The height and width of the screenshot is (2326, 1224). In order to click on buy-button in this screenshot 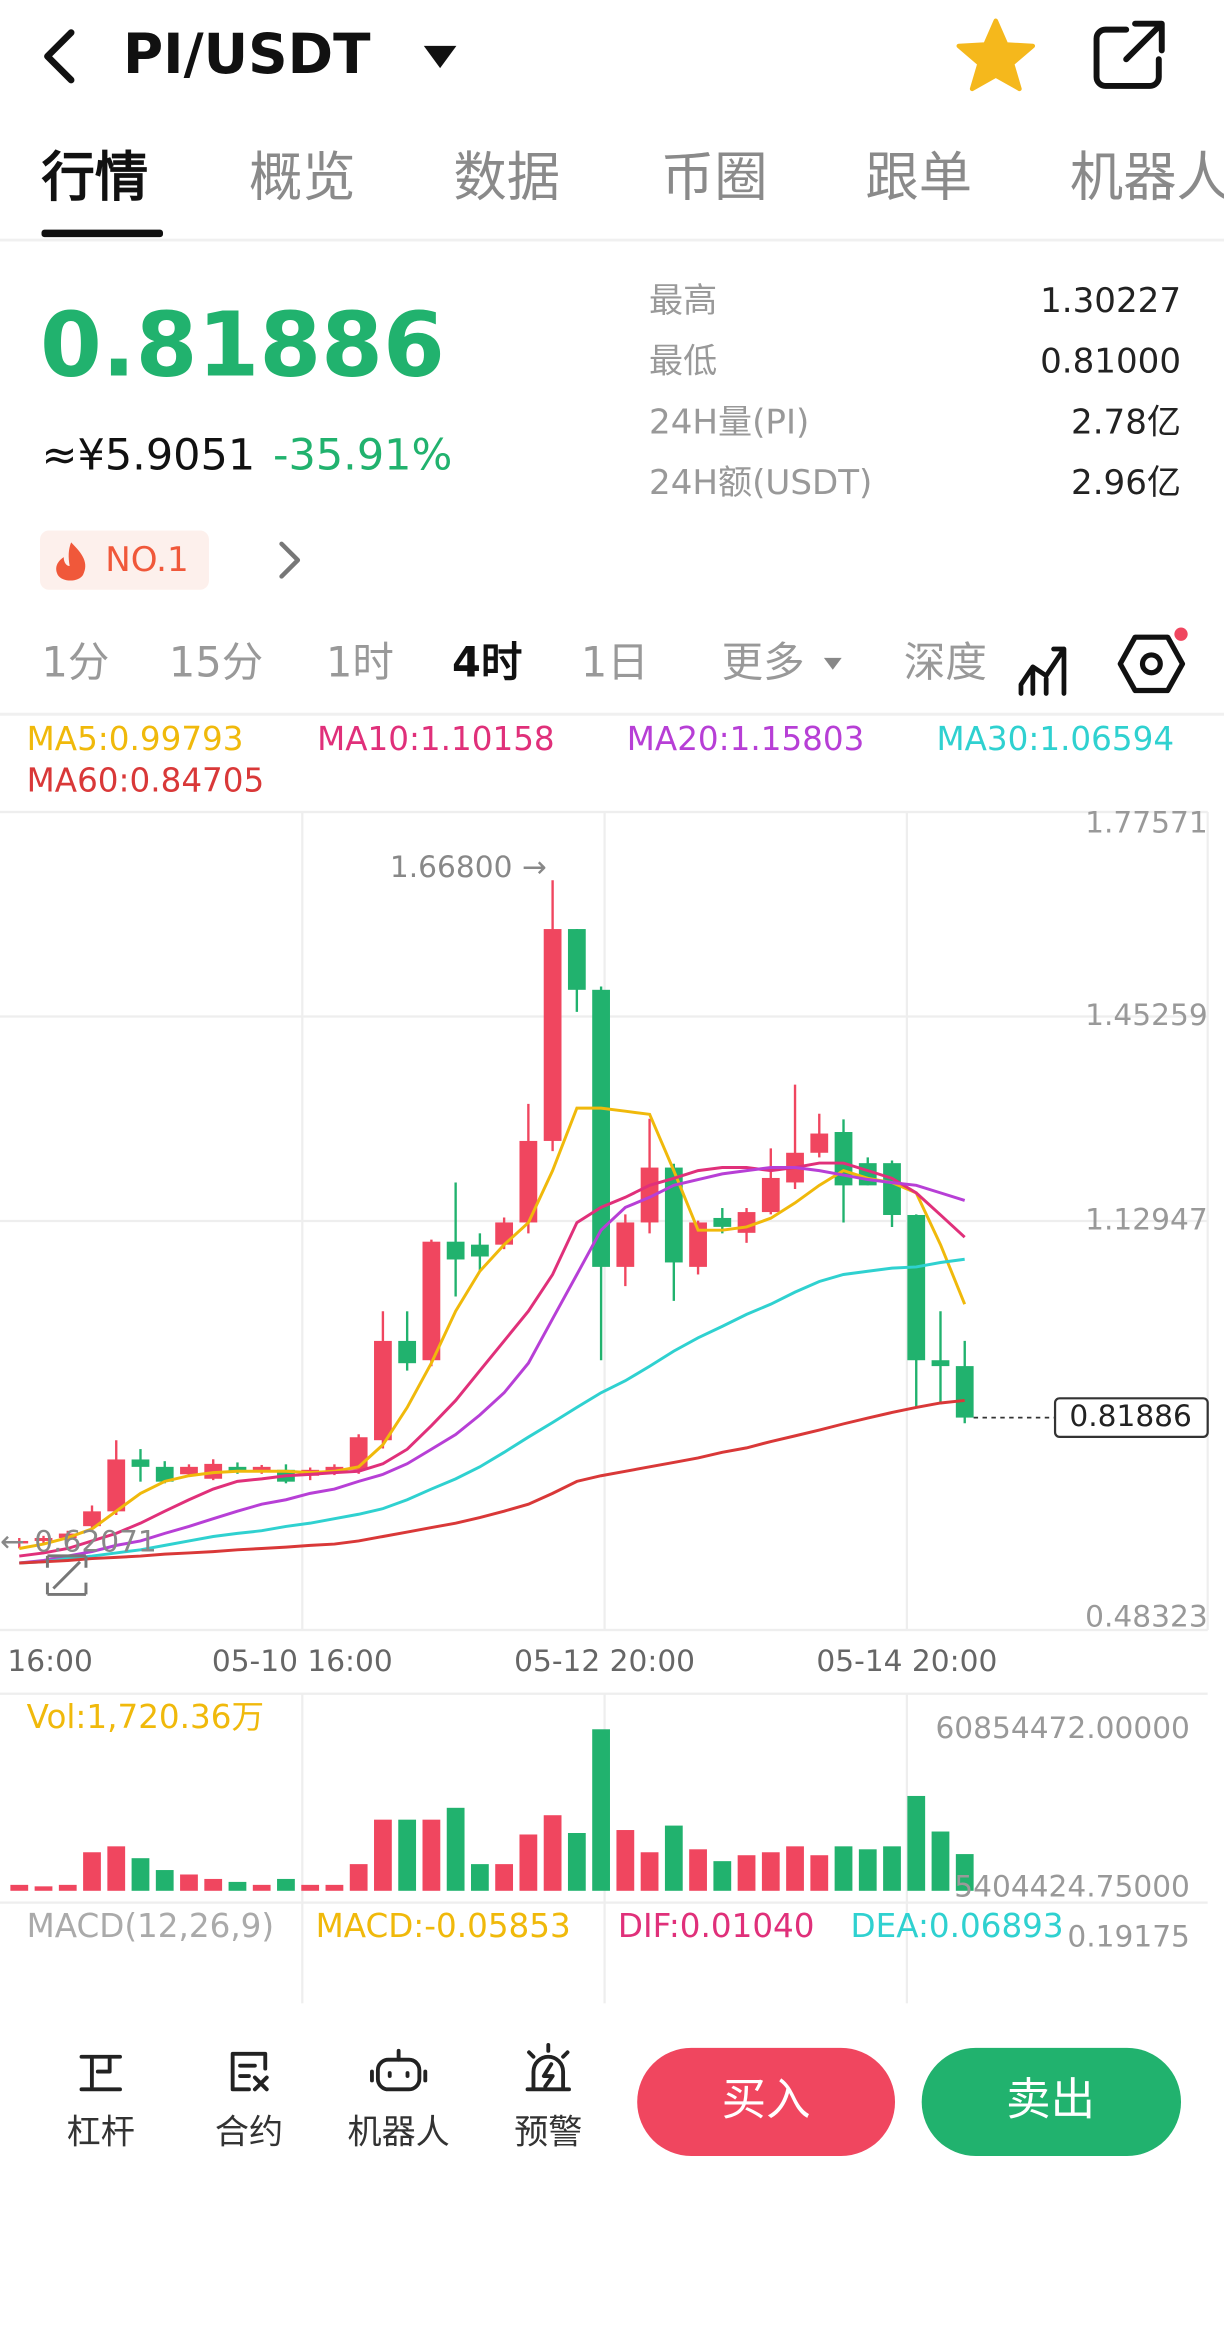, I will do `click(766, 2102)`.